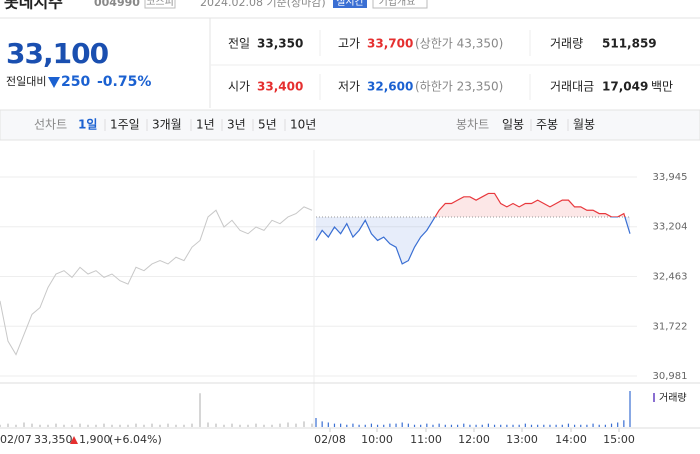 This screenshot has height=454, width=700. I want to click on company-button, so click(400, 4).